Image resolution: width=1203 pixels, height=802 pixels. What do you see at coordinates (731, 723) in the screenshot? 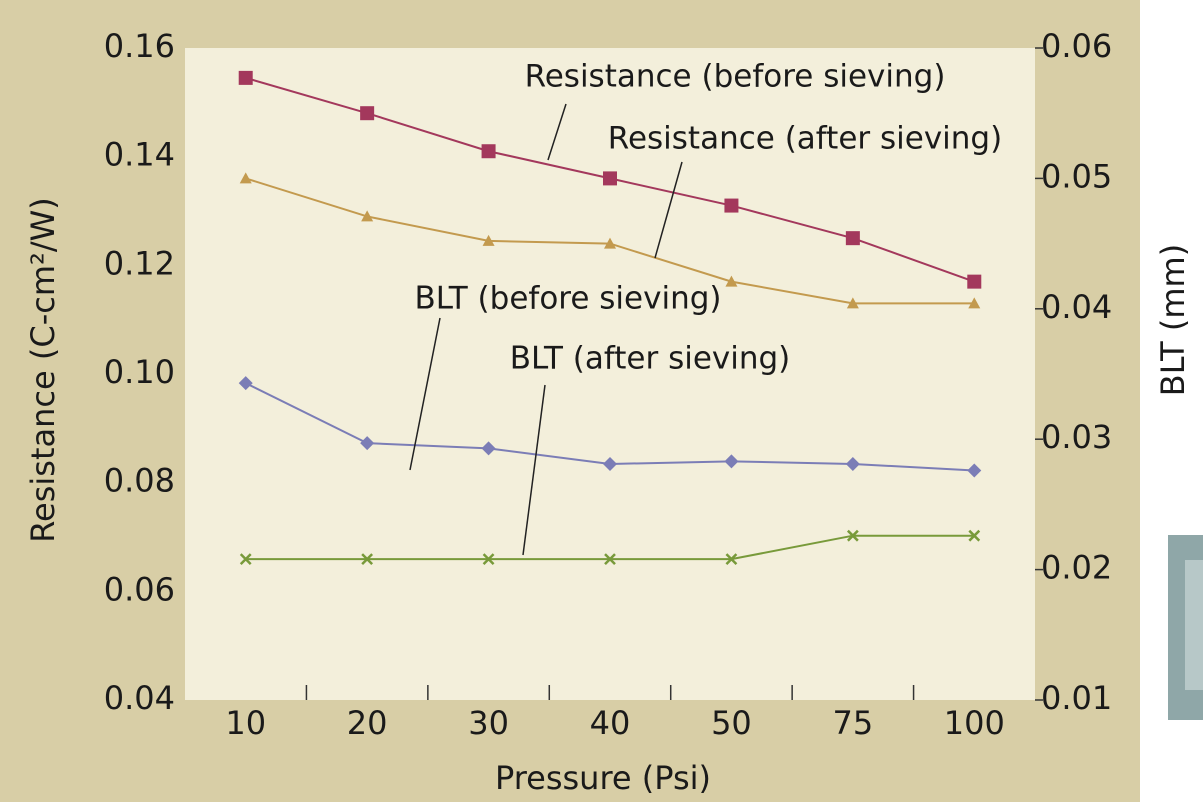
I see `x-tick-label: 50` at bounding box center [731, 723].